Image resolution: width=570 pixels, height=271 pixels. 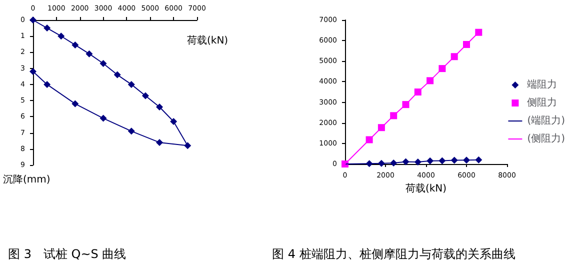 What do you see at coordinates (542, 84) in the screenshot?
I see `legend-label: 端阻力` at bounding box center [542, 84].